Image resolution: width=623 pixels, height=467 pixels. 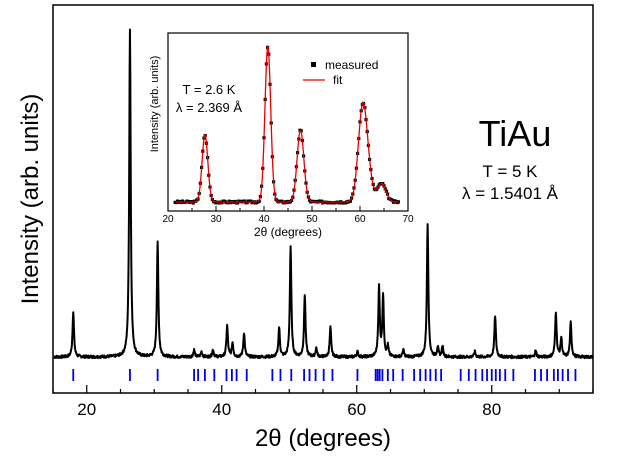 What do you see at coordinates (209, 107) in the screenshot?
I see `inset-wavelength-label: λ = 2.369 Å` at bounding box center [209, 107].